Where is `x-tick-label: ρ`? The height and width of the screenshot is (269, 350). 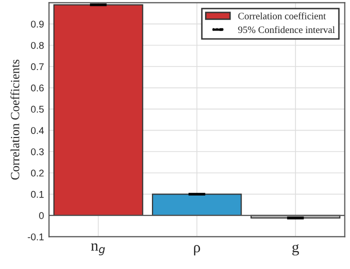 x-tick-label: ρ is located at coordinates (197, 250).